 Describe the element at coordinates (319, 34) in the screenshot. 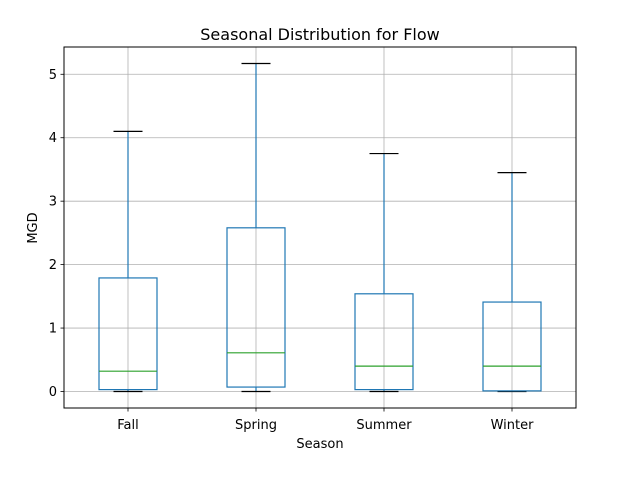

I see `chart-title: Seasonal Distribution for Flow` at that location.